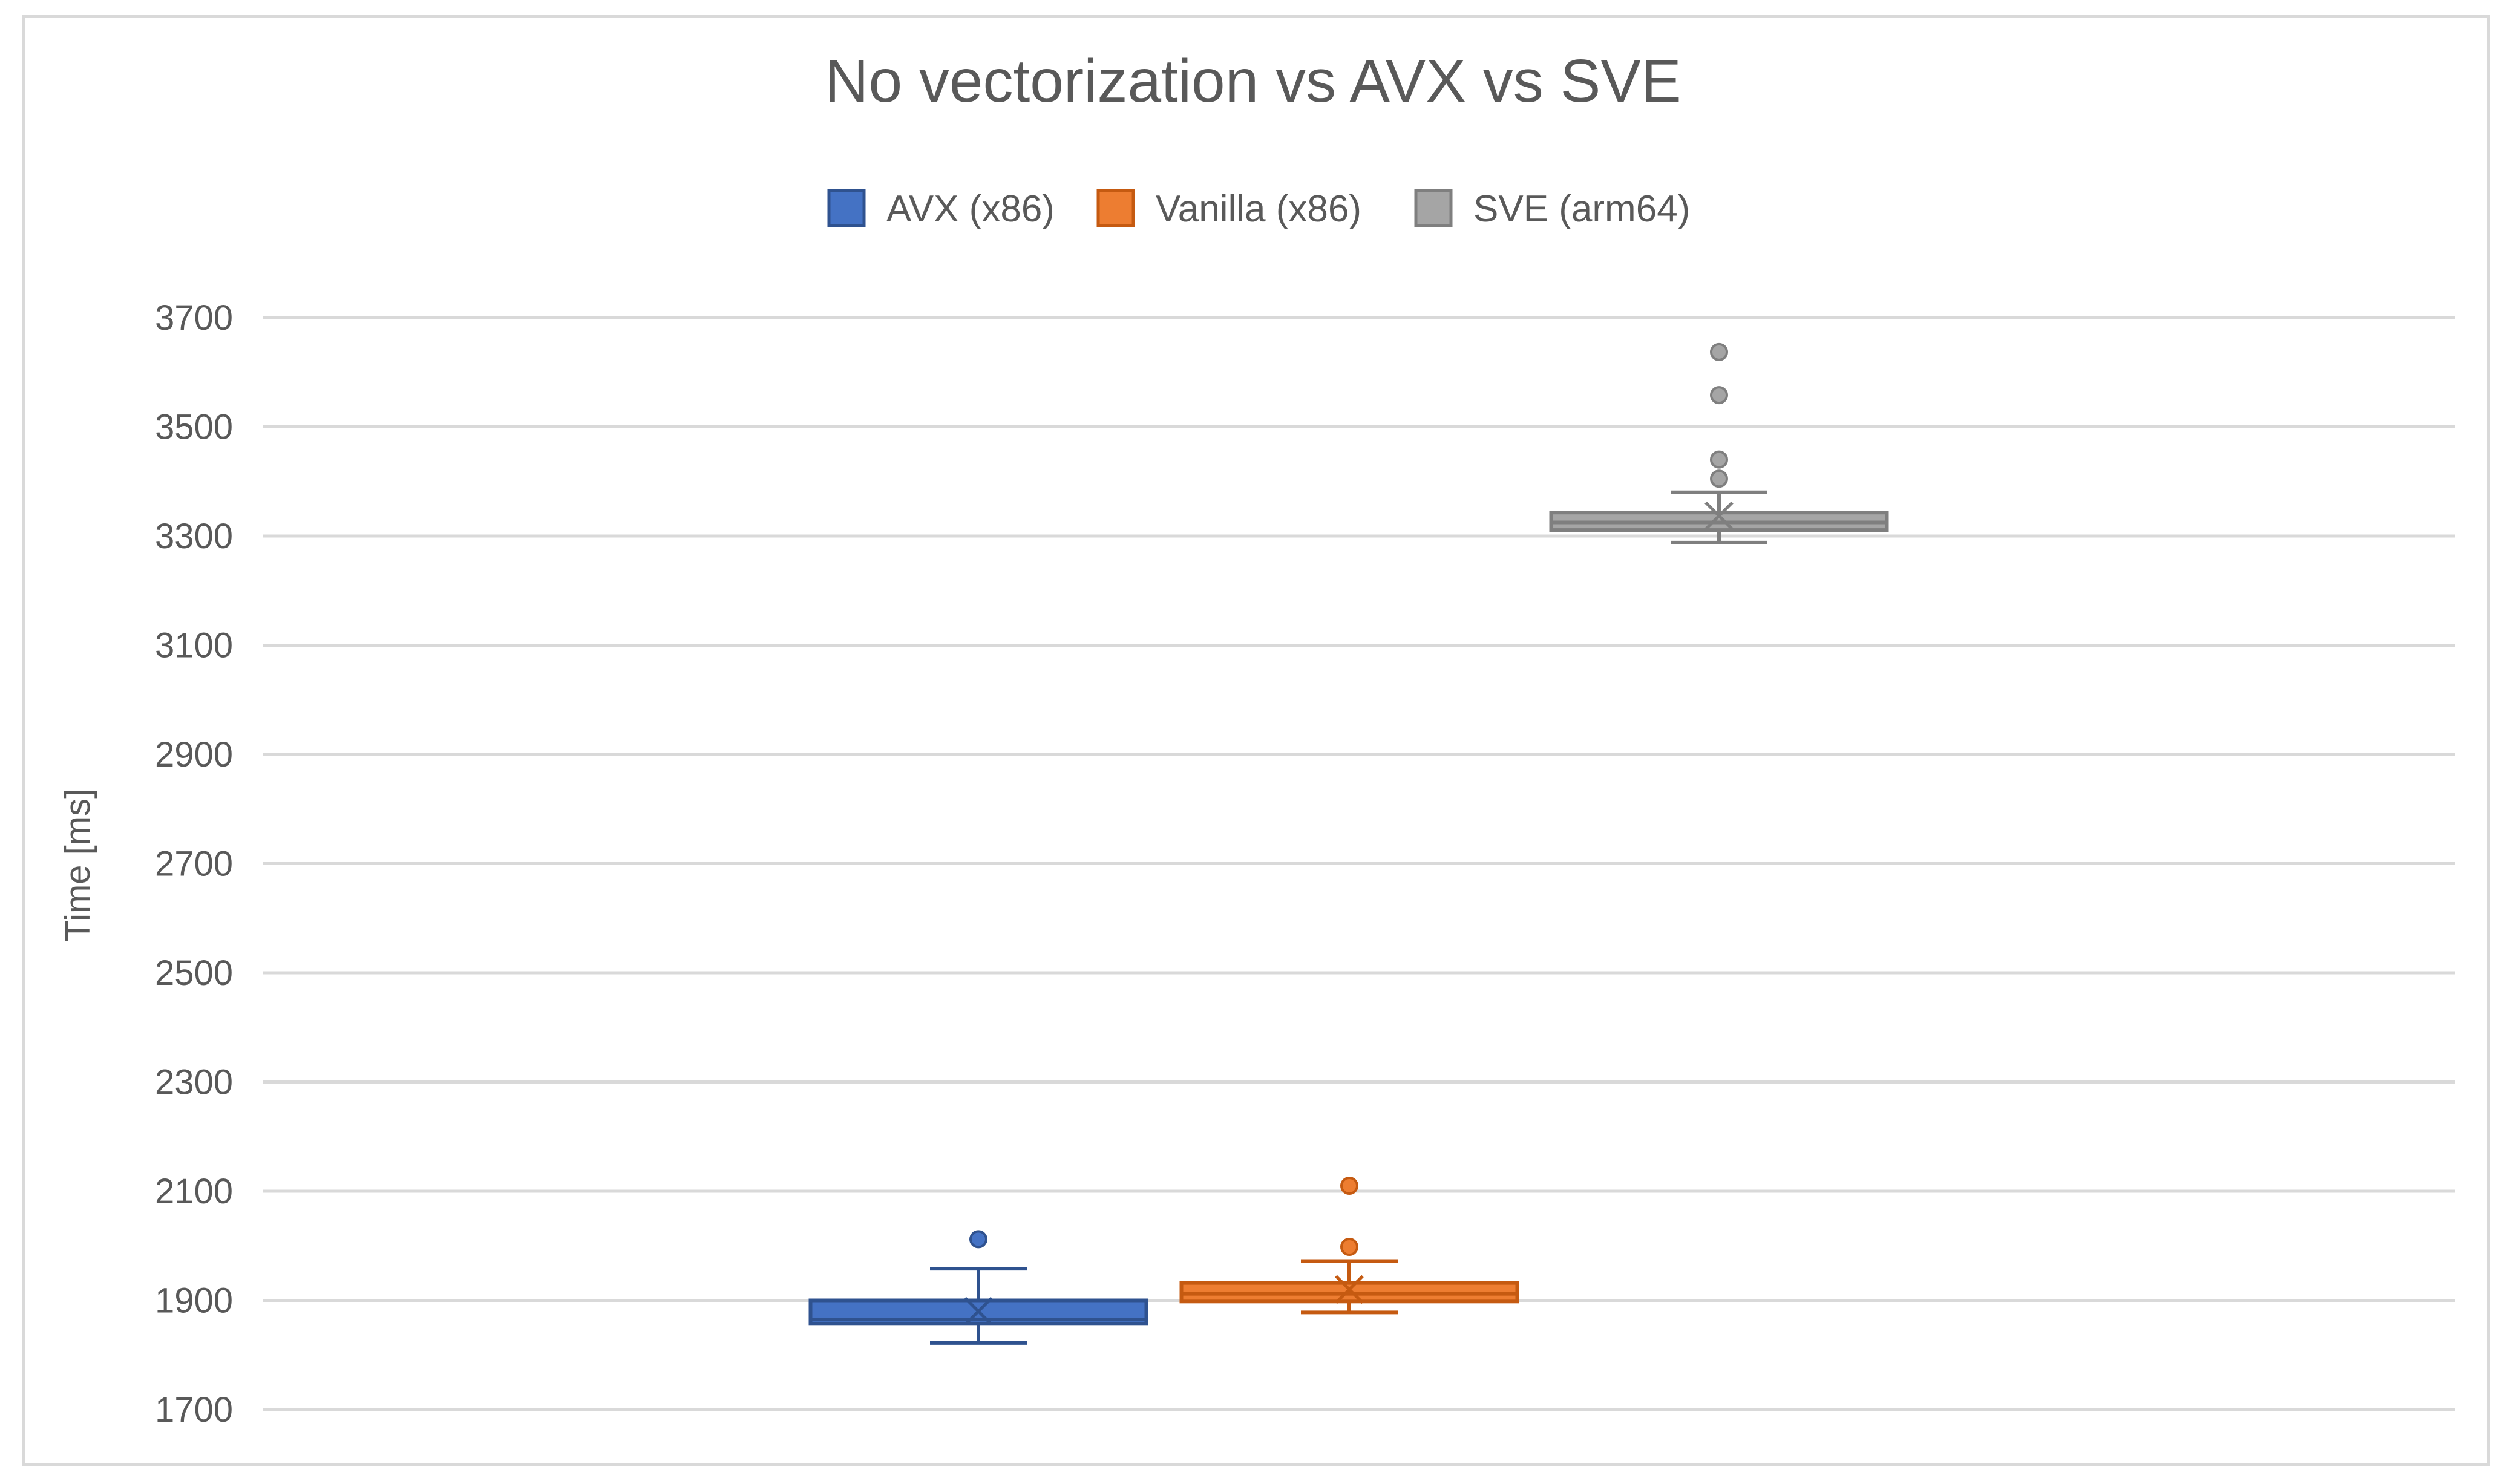 The width and height of the screenshot is (2505, 1484). Describe the element at coordinates (970, 209) in the screenshot. I see `legend-label: AVX (x86)` at that location.